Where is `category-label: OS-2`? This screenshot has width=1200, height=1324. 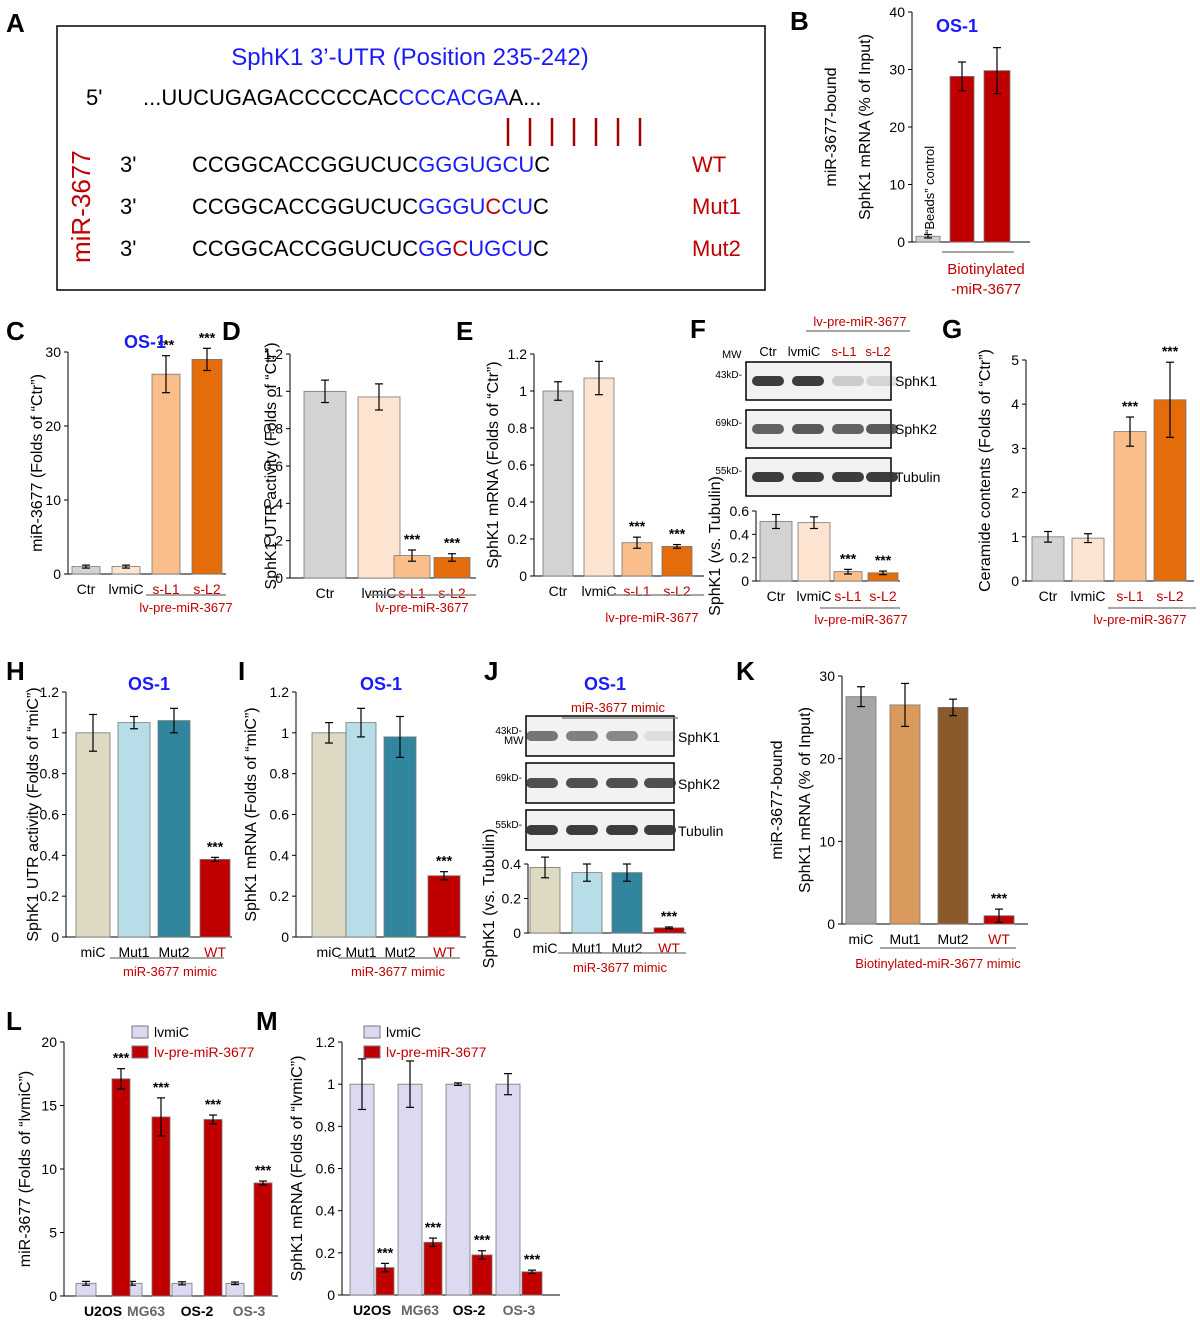 category-label: OS-2 is located at coordinates (469, 1310).